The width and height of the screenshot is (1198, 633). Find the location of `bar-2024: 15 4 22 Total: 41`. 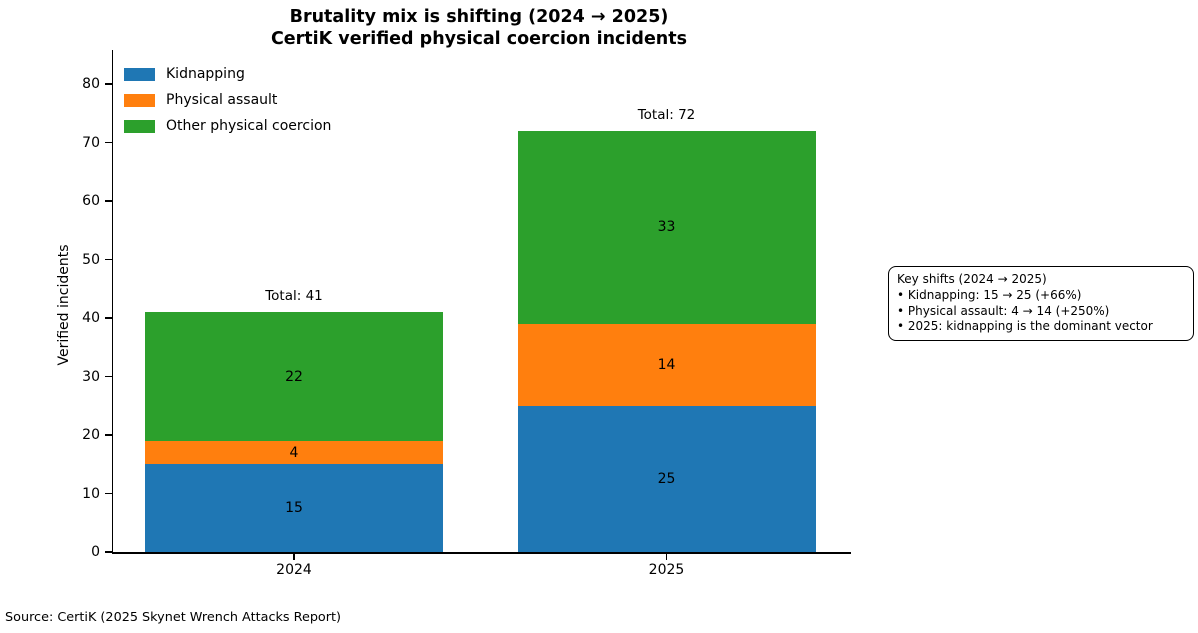

bar-2024: 15 4 22 Total: 41 is located at coordinates (294, 420).